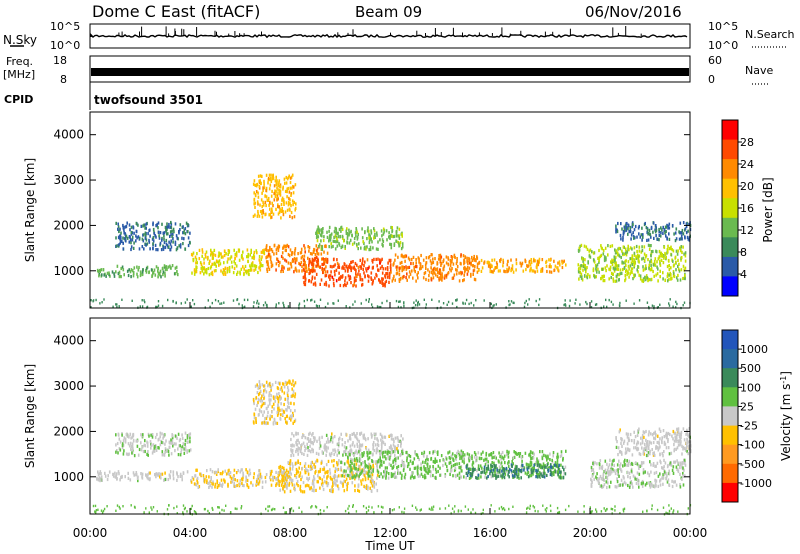 This screenshot has width=800, height=554. I want to click on nsearch-label: N.Search, so click(770, 34).